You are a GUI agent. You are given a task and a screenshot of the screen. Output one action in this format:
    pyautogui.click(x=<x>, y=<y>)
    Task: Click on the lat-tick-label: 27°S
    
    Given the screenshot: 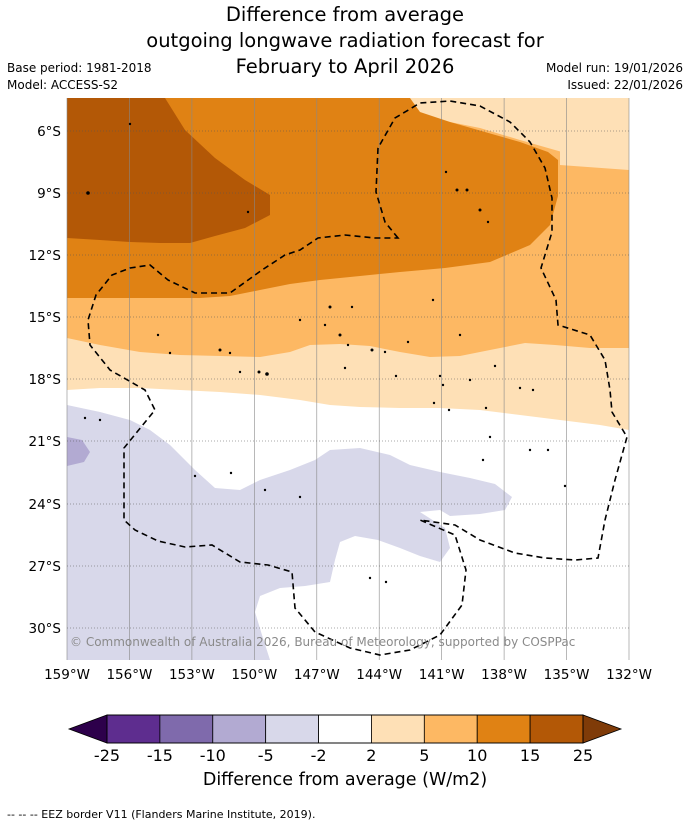 What is the action you would take?
    pyautogui.click(x=45, y=567)
    